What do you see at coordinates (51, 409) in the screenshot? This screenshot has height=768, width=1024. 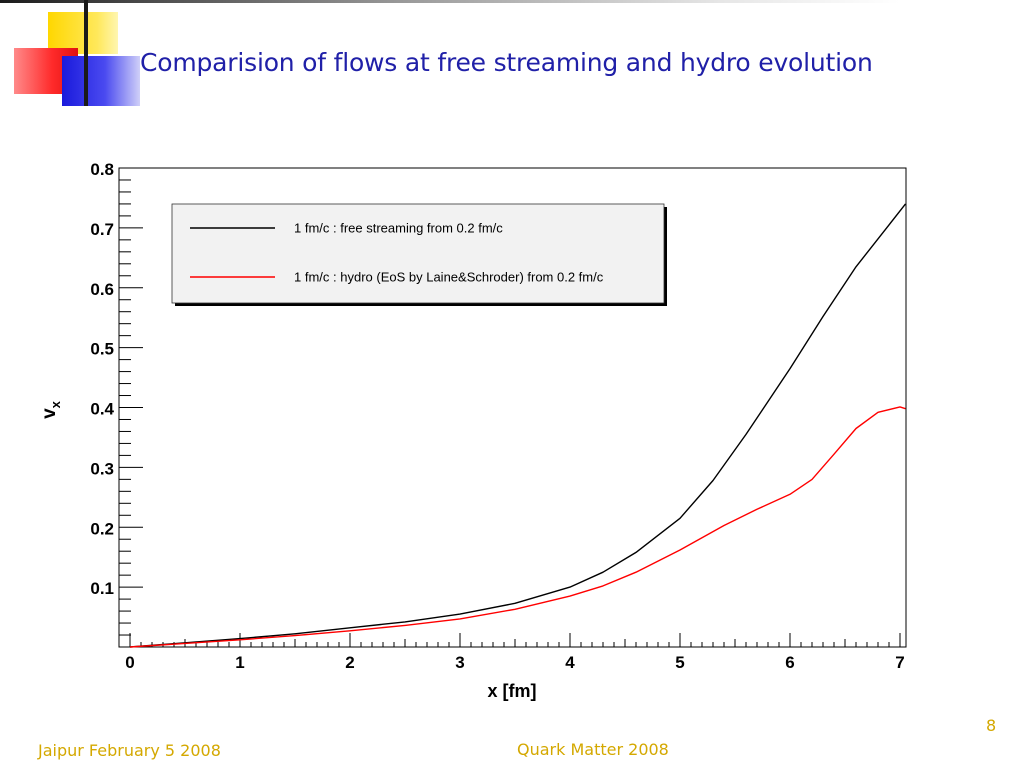 I see `y-axis-title: vx` at bounding box center [51, 409].